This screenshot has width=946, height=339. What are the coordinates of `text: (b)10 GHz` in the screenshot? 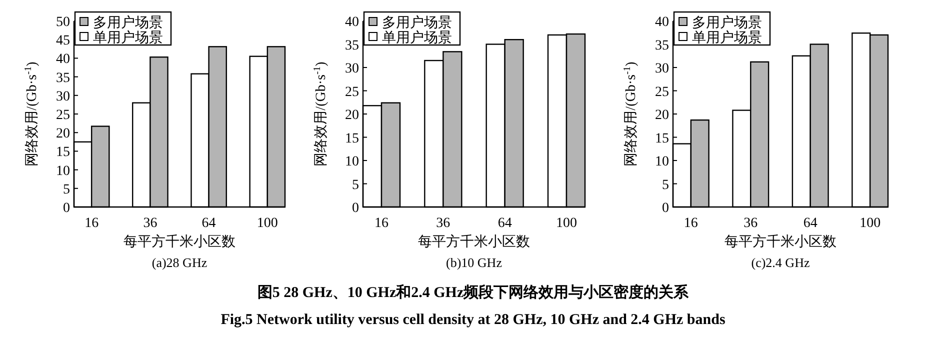 It's located at (474, 262).